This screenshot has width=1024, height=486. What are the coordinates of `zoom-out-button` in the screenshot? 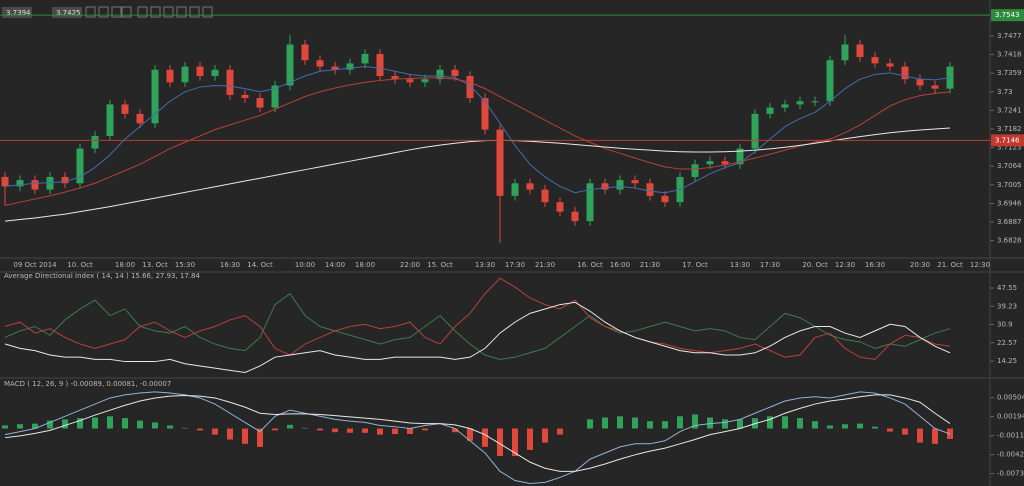 It's located at (103, 12).